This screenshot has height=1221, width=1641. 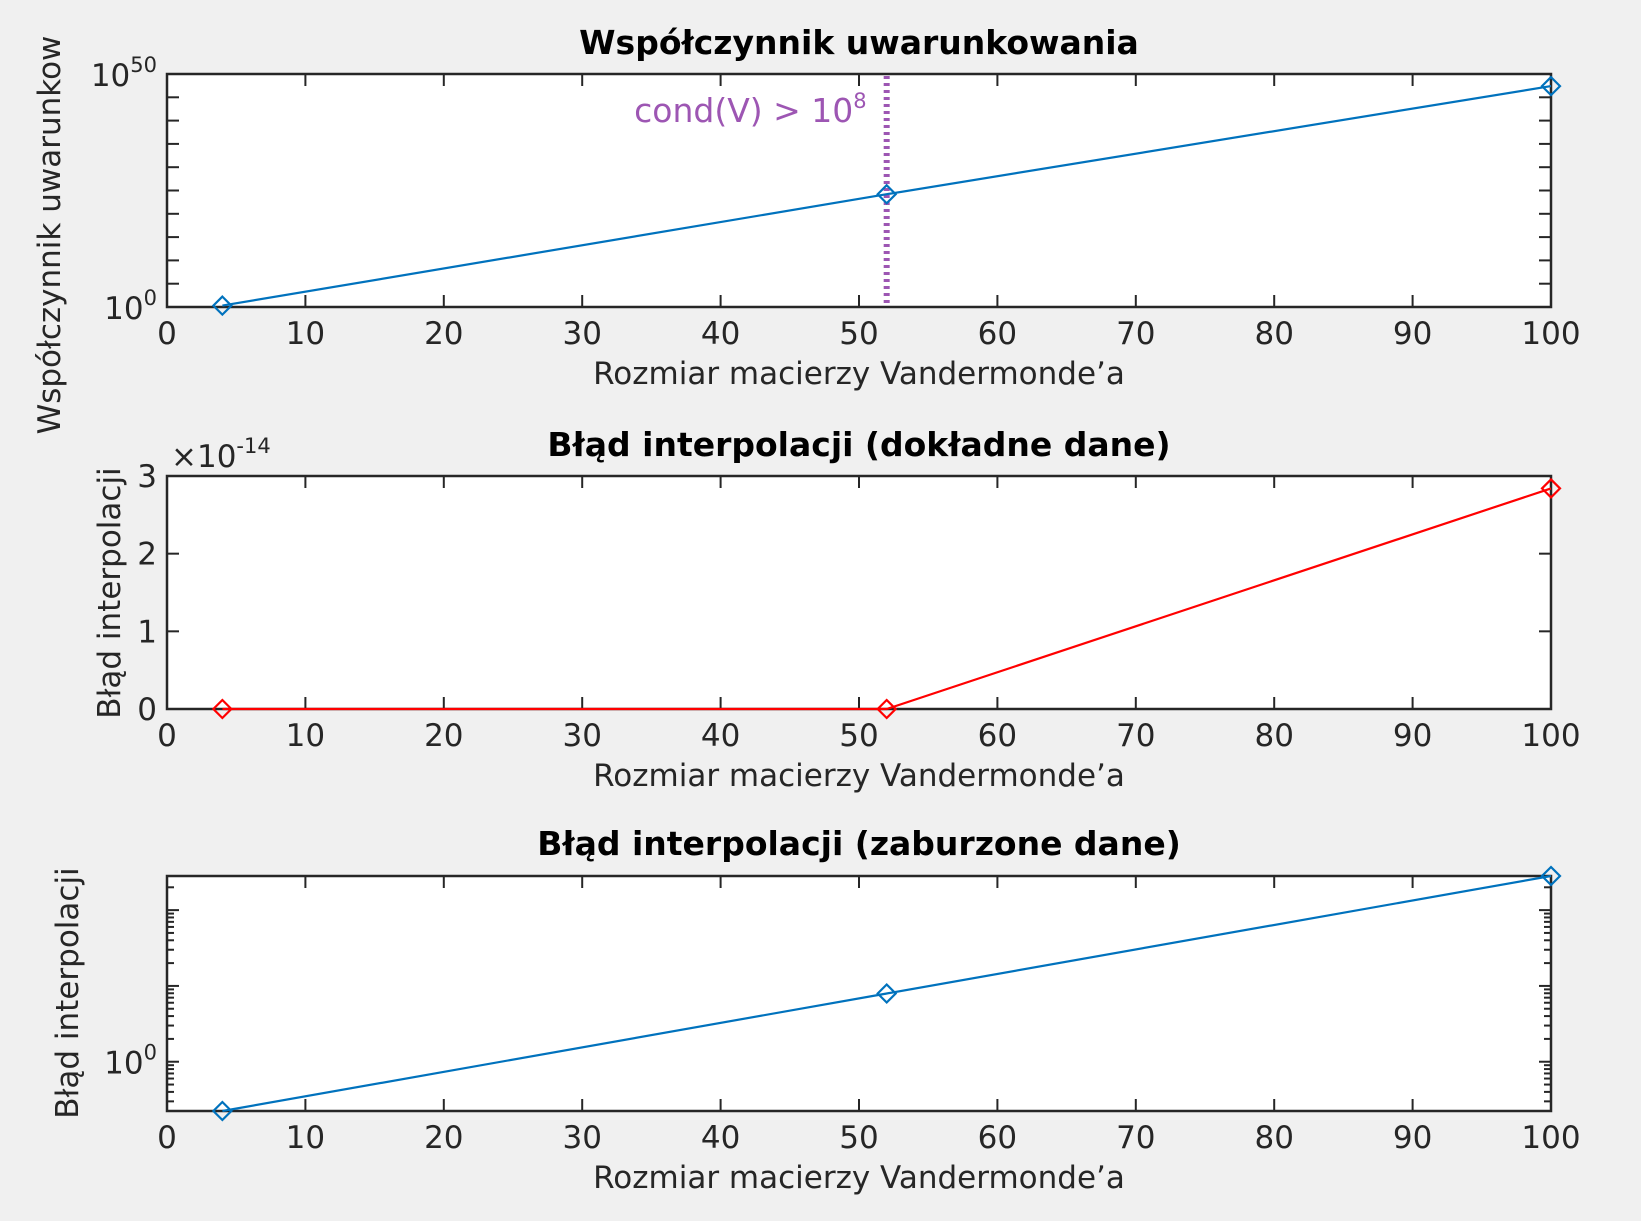 I want to click on chart-title: Błąd interpolacji (zaburzone dane), so click(x=859, y=843).